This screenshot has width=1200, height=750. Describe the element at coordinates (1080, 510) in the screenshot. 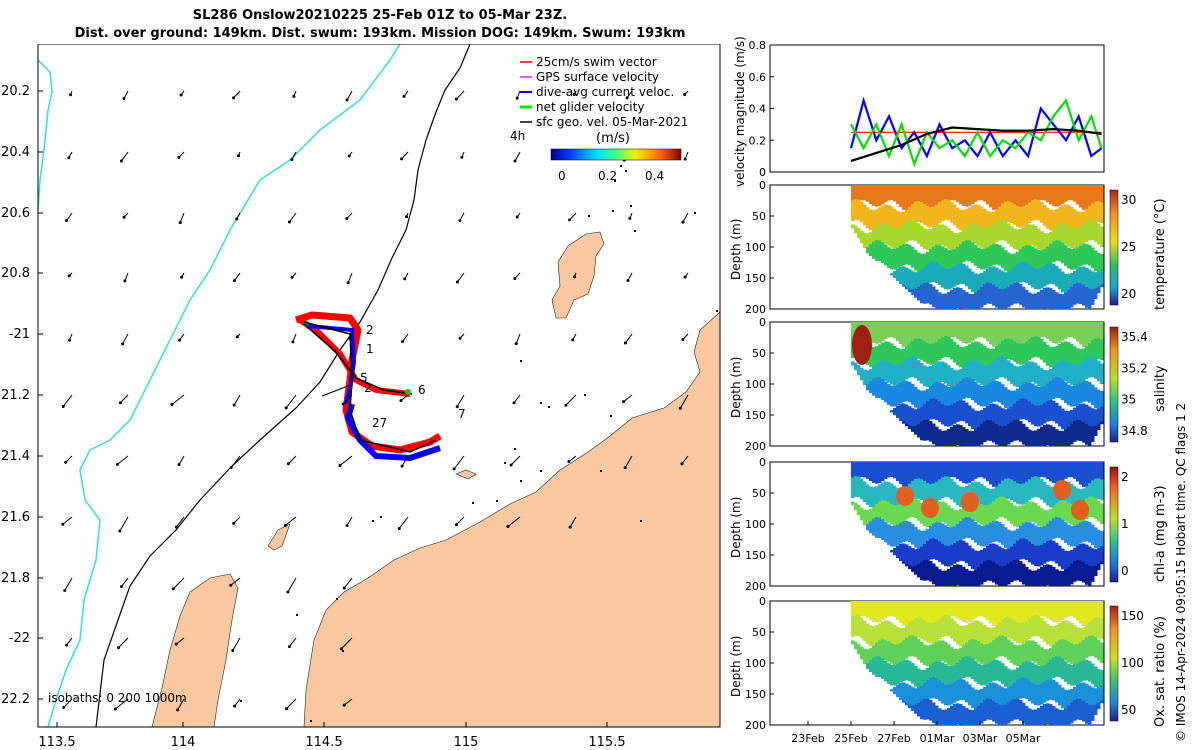

I see `chl-maximum` at that location.